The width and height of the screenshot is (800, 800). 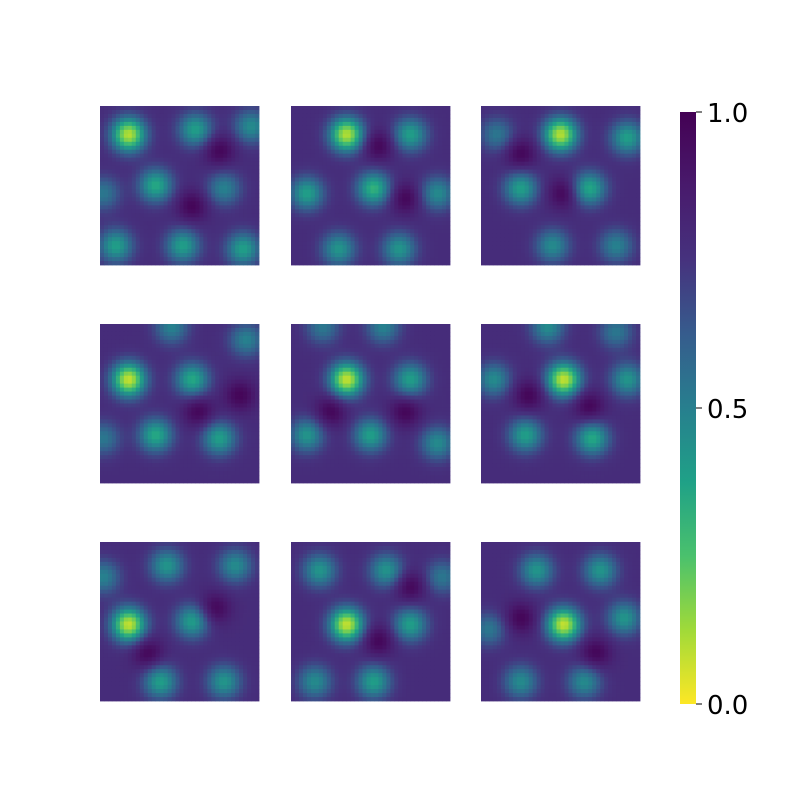 What do you see at coordinates (727, 114) in the screenshot?
I see `colorbar-tick-label-1: 1.0` at bounding box center [727, 114].